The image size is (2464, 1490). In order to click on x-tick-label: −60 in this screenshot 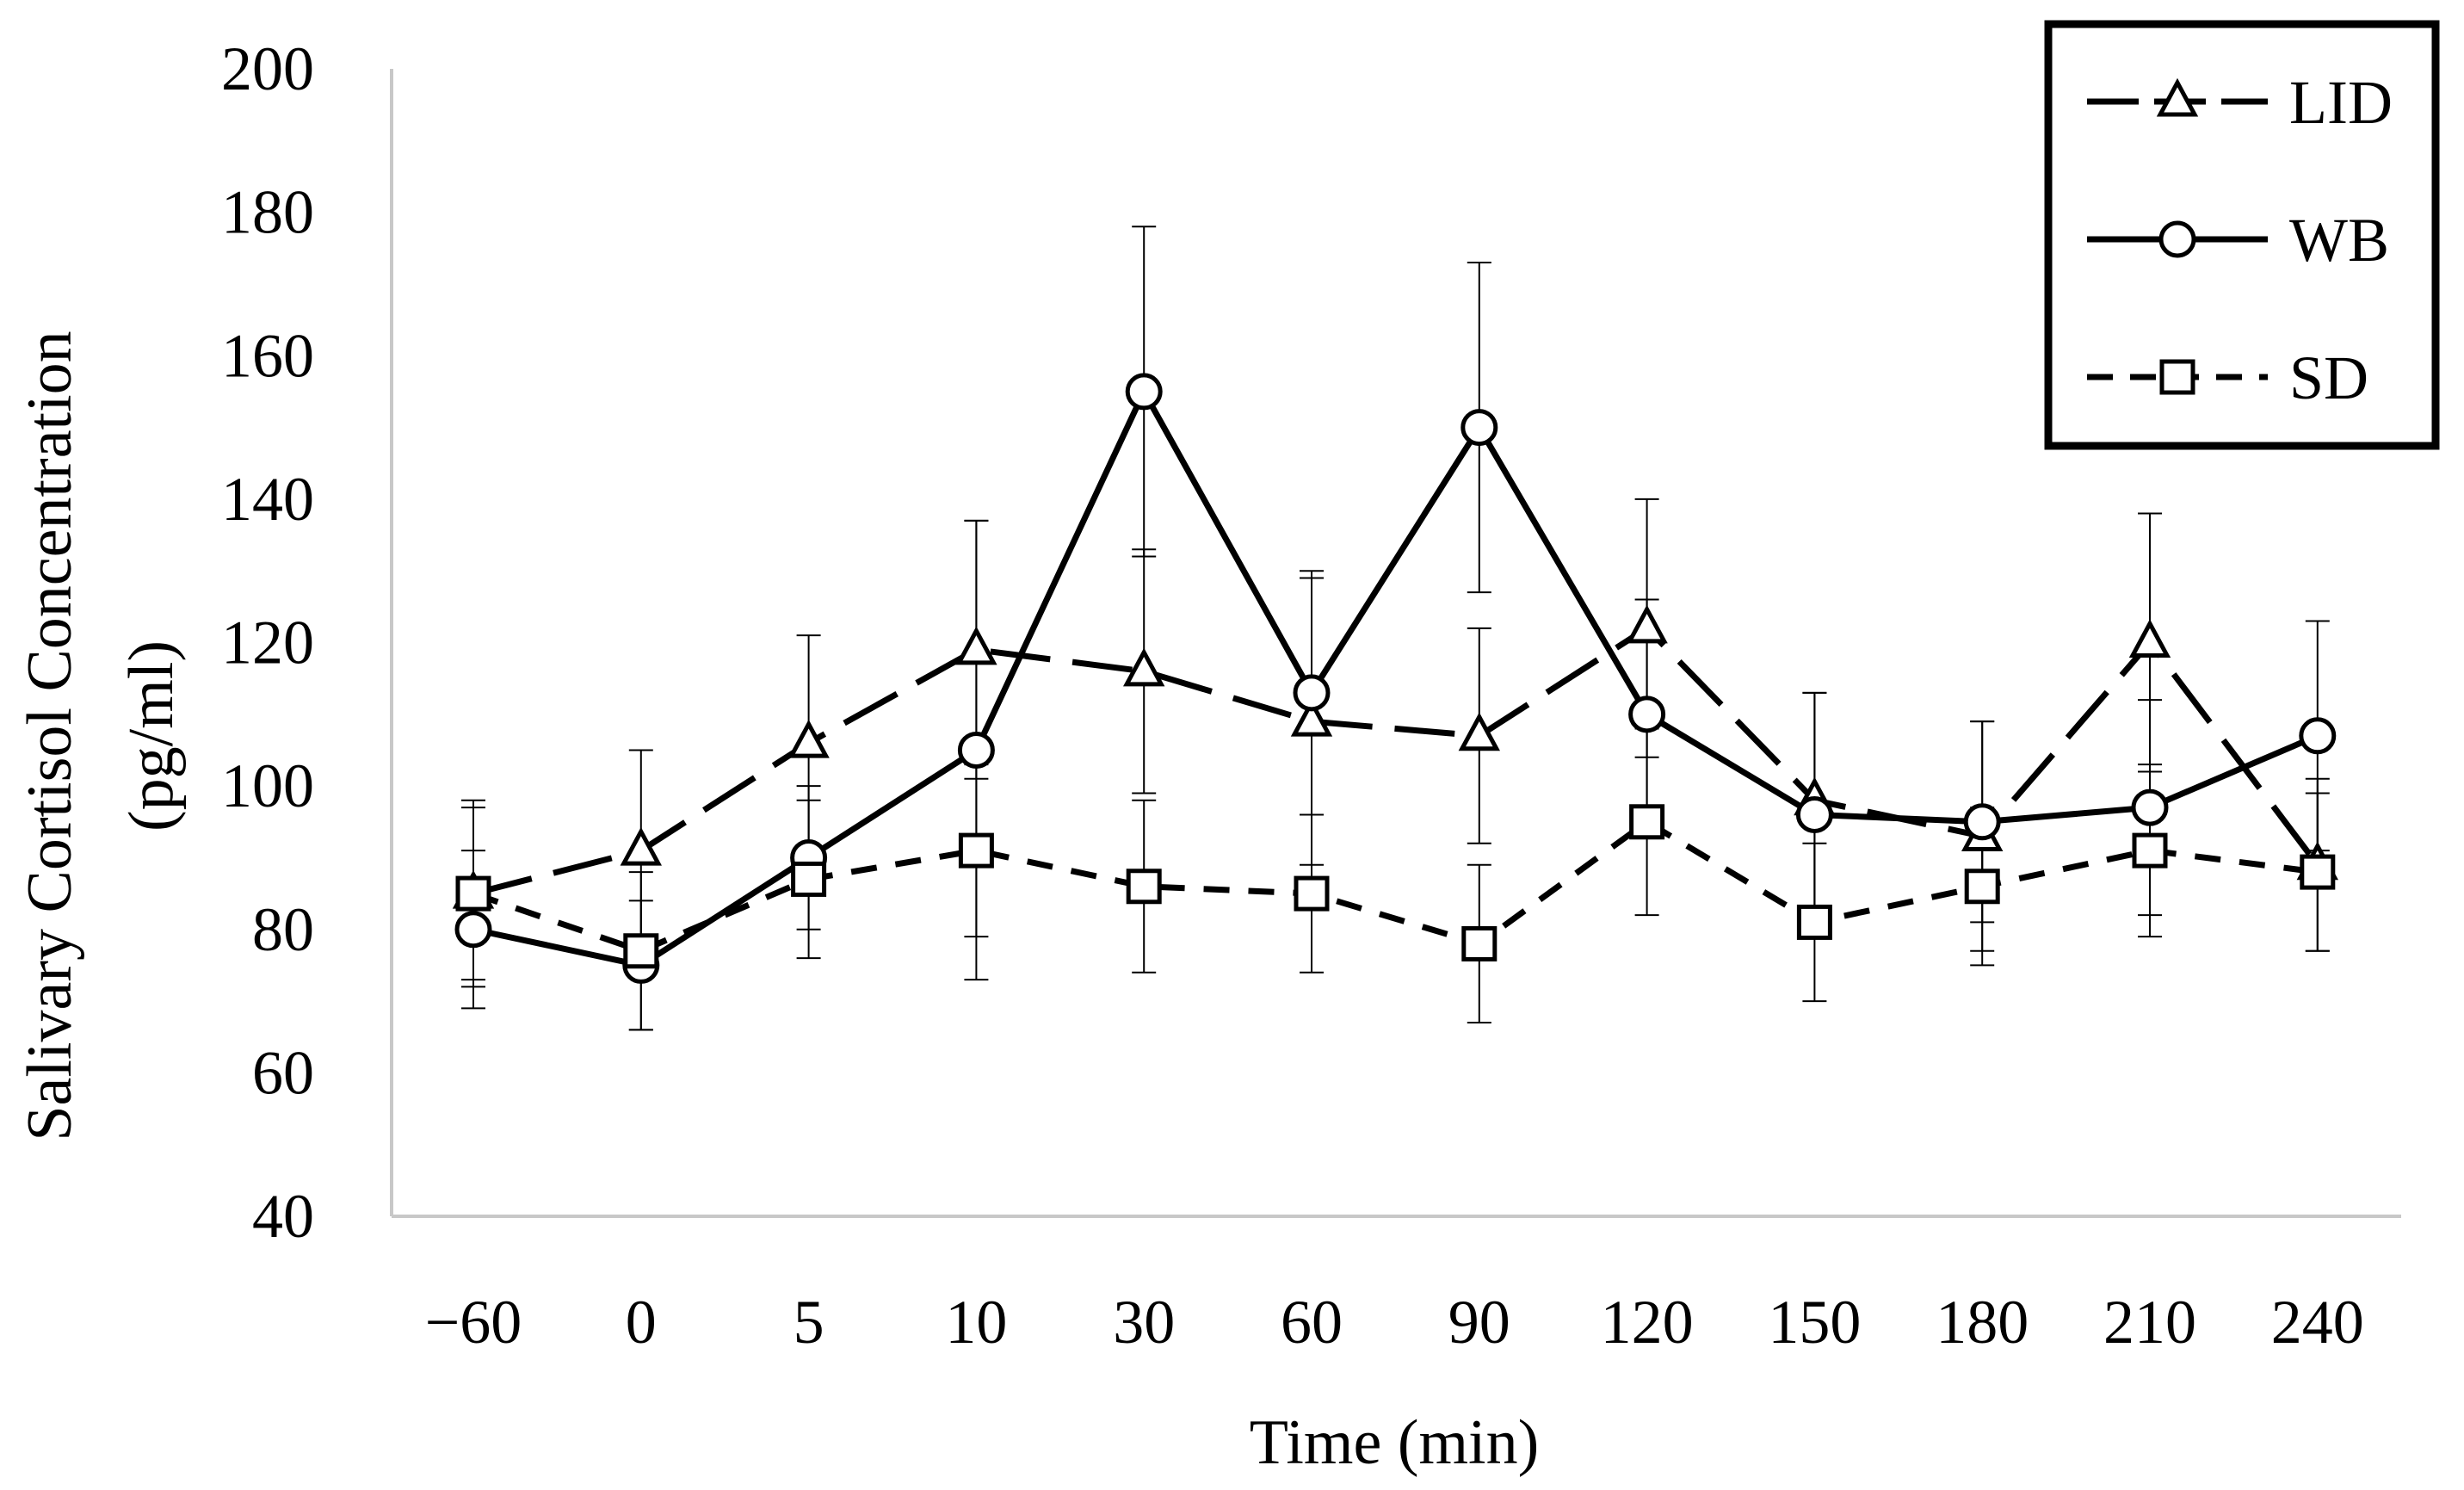, I will do `click(473, 1322)`.